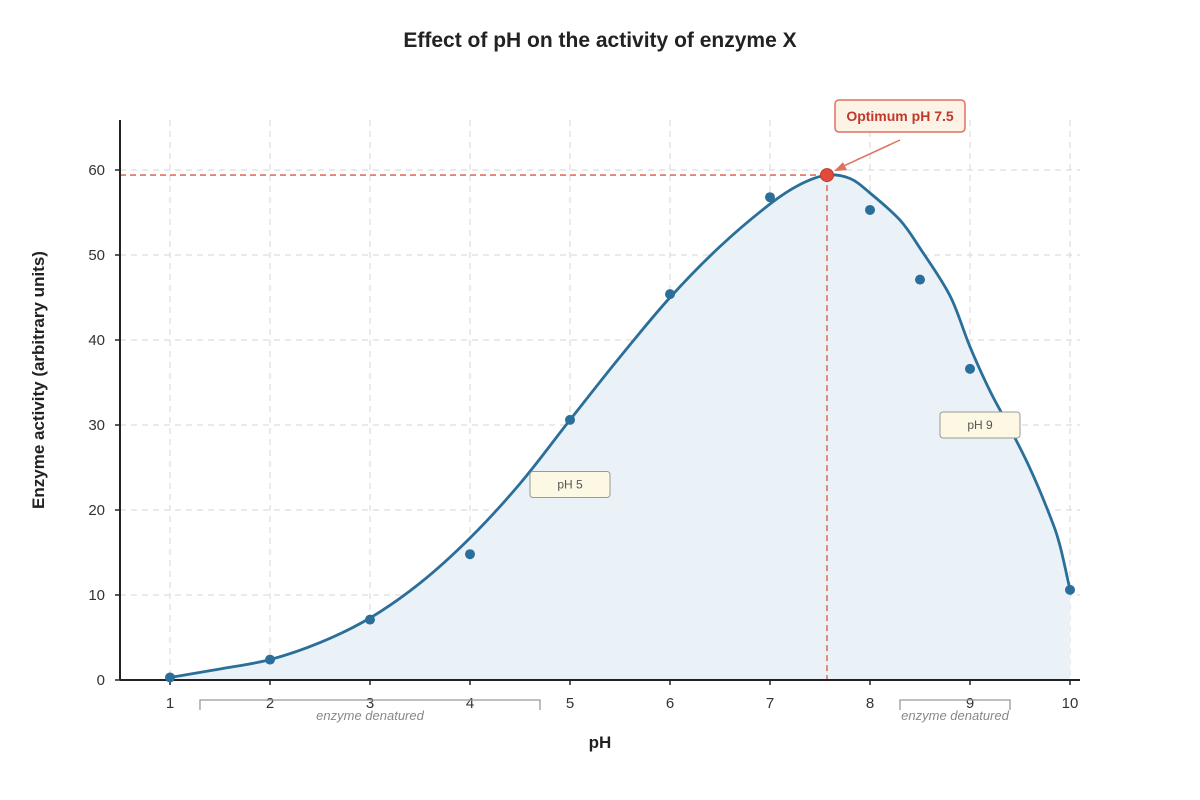  Describe the element at coordinates (1070, 703) in the screenshot. I see `x-tick-label: 10` at that location.